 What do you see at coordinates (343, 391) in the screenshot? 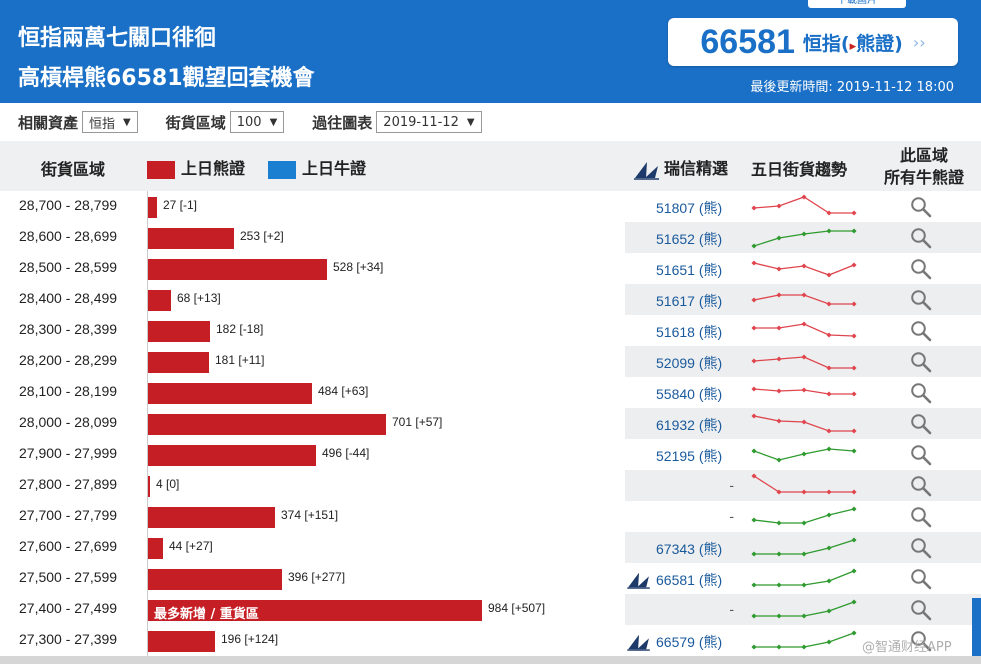
I see `bar-value-label: 484 [+63]` at bounding box center [343, 391].